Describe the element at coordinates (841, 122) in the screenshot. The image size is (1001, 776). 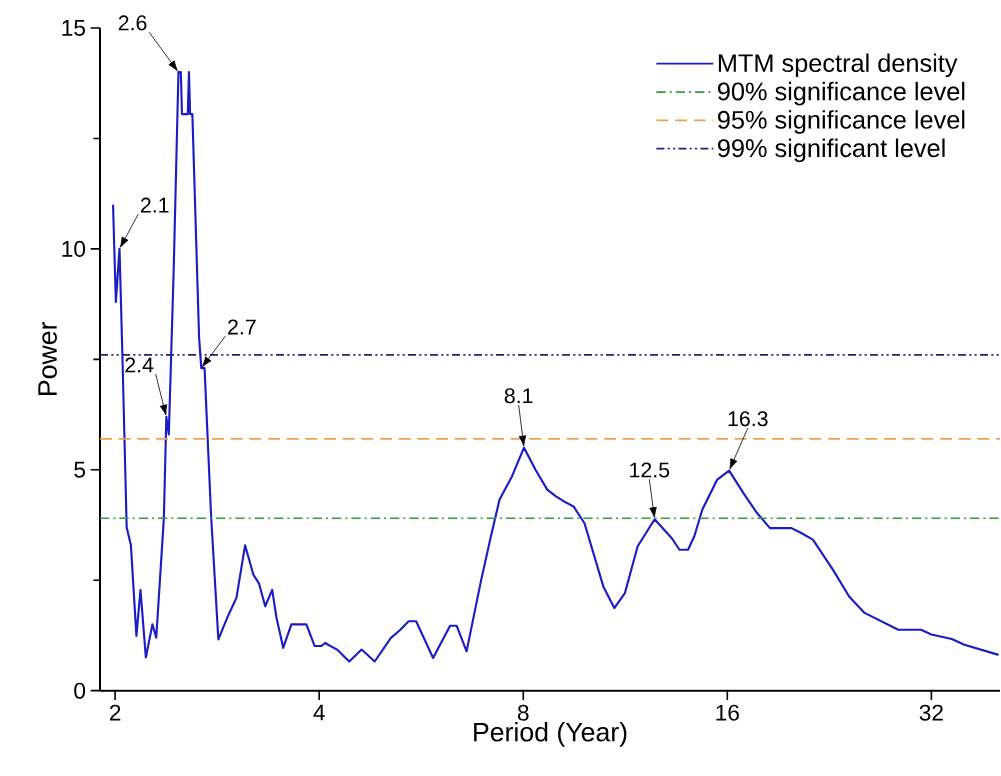
I see `legend-label: 95% significance level` at that location.